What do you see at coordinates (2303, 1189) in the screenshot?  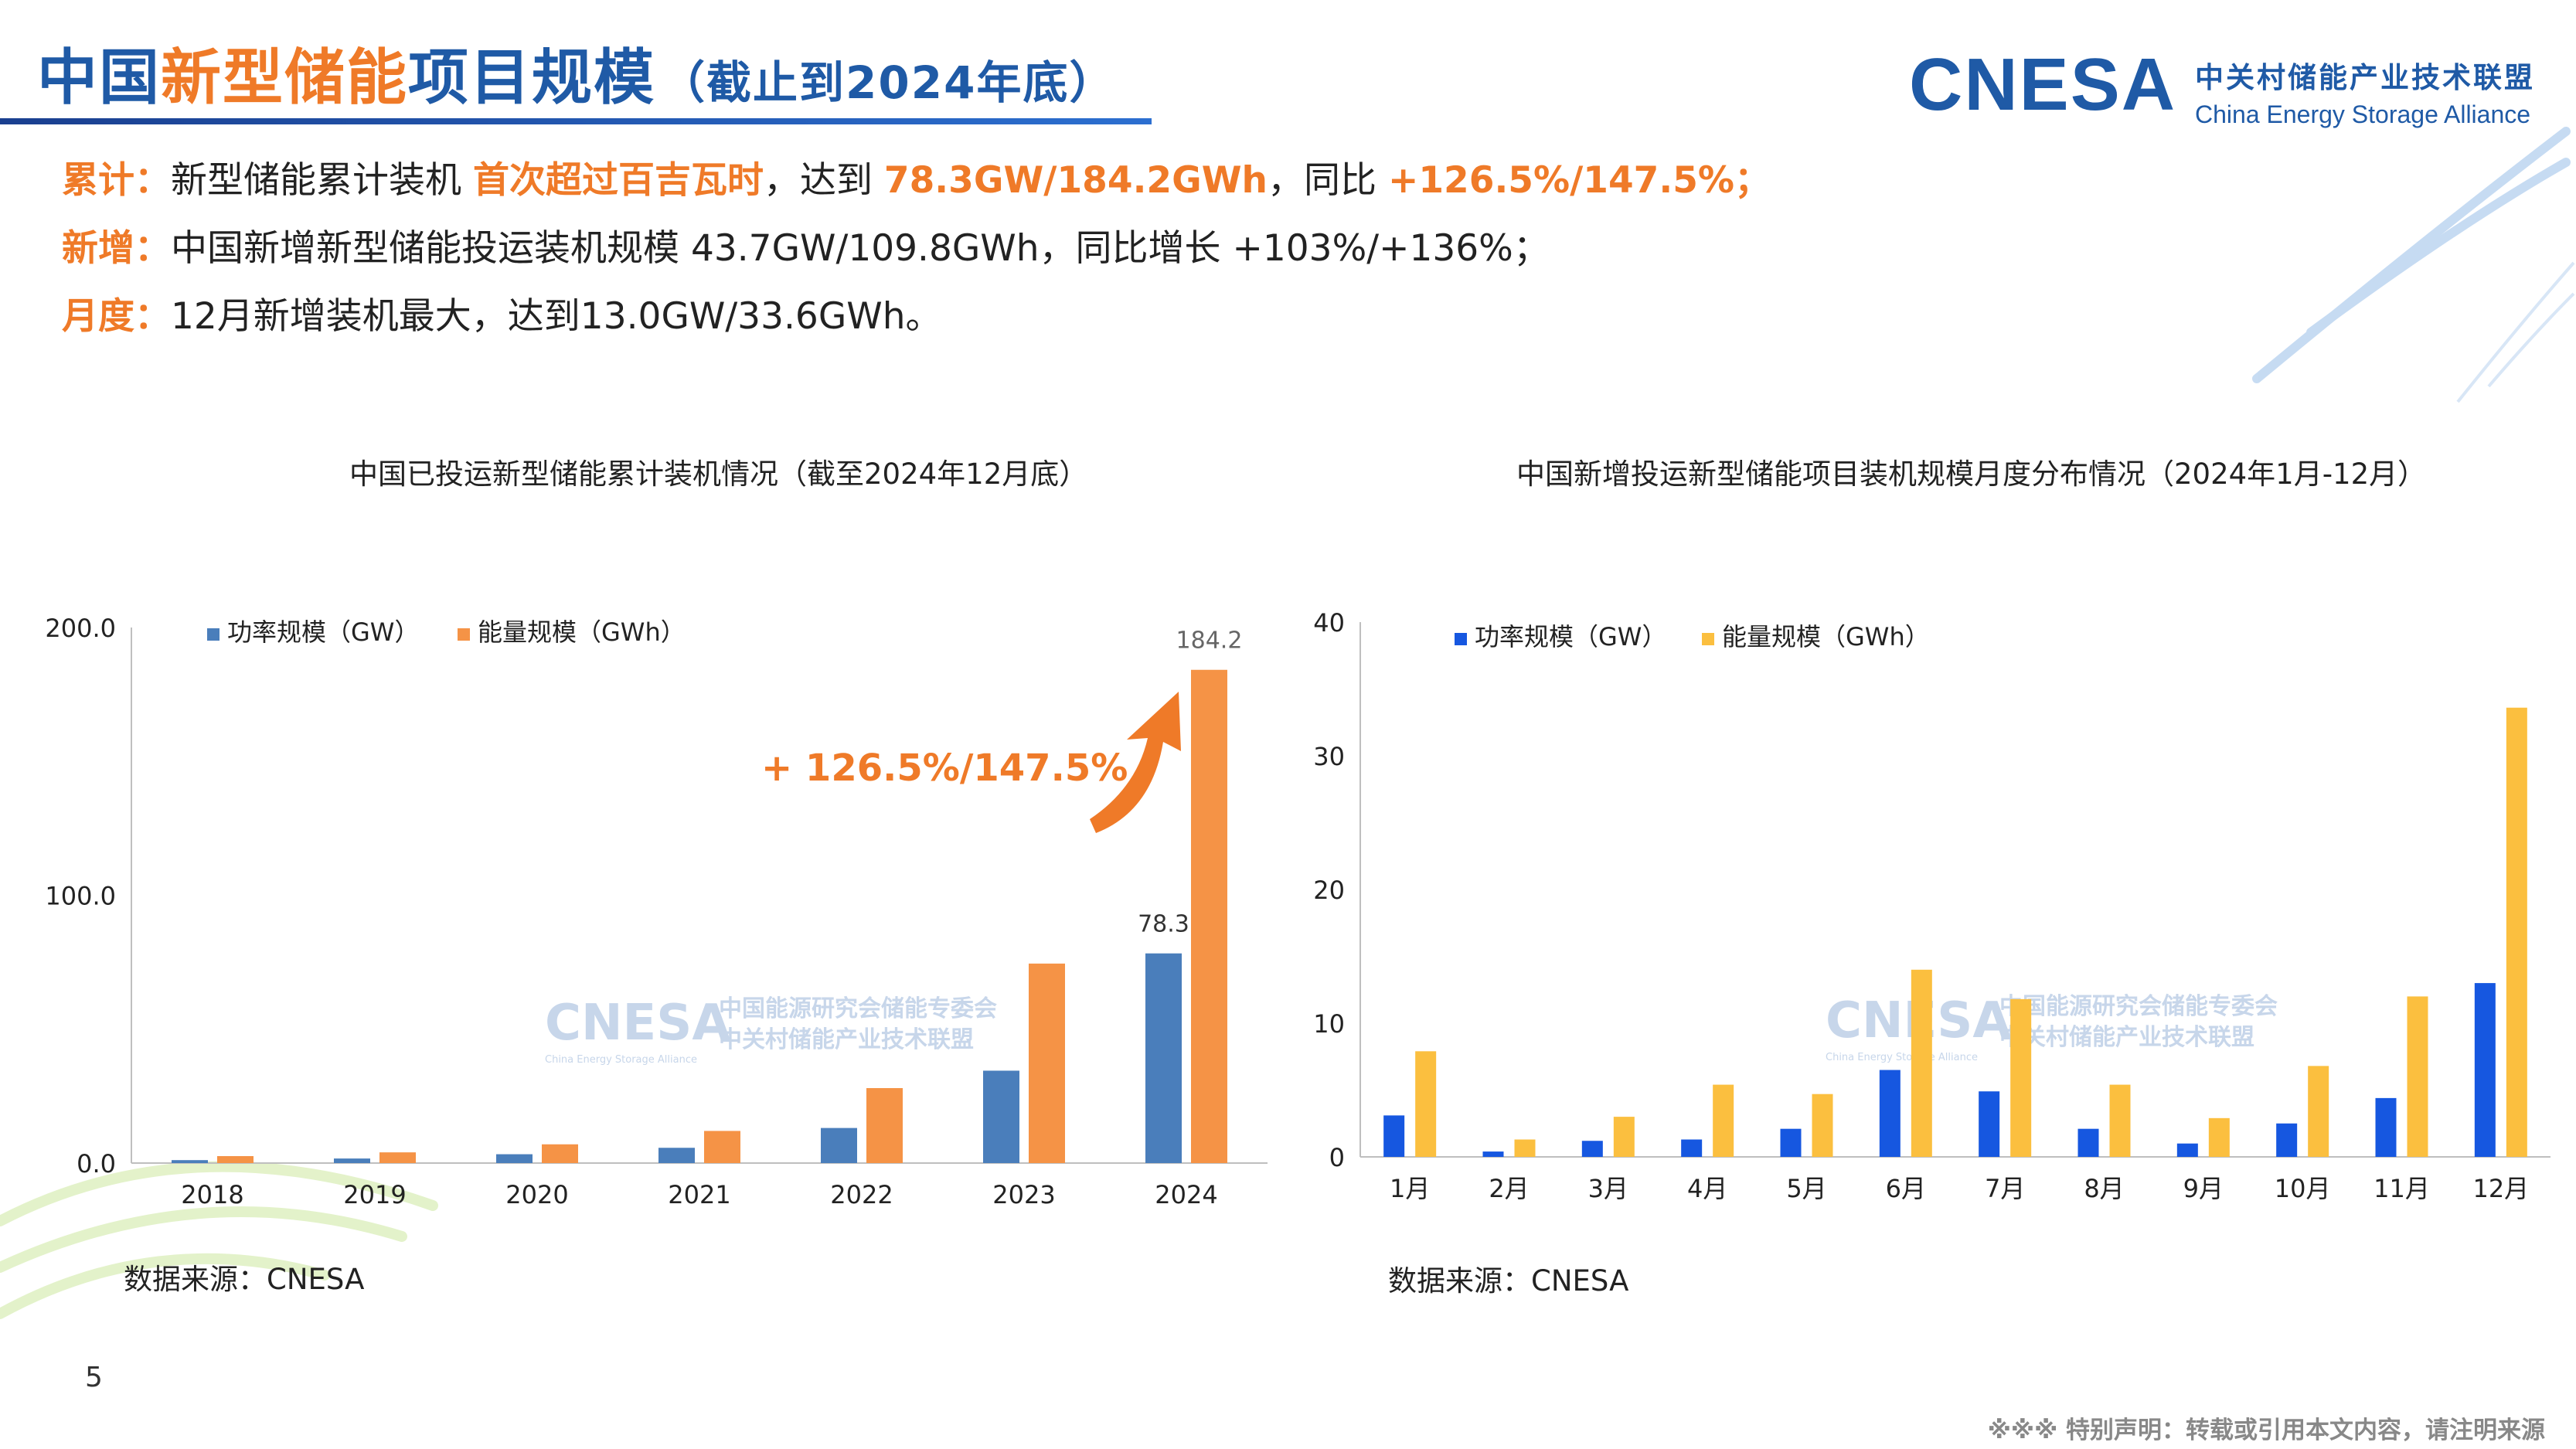 I see `x-tick-label: 10月` at bounding box center [2303, 1189].